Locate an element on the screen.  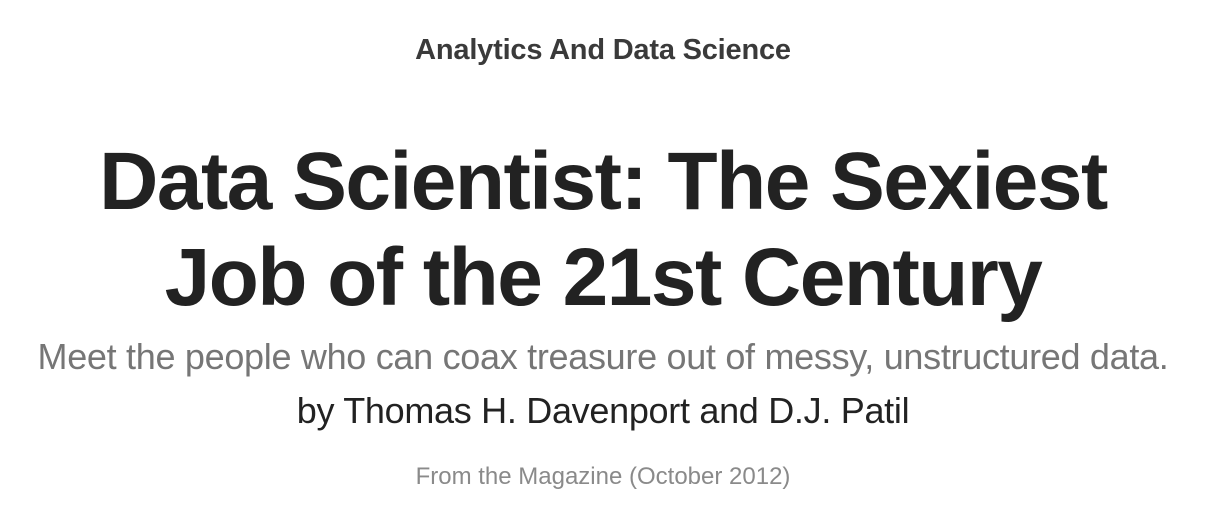
author-link-patil: D.J. Patil is located at coordinates (839, 410).